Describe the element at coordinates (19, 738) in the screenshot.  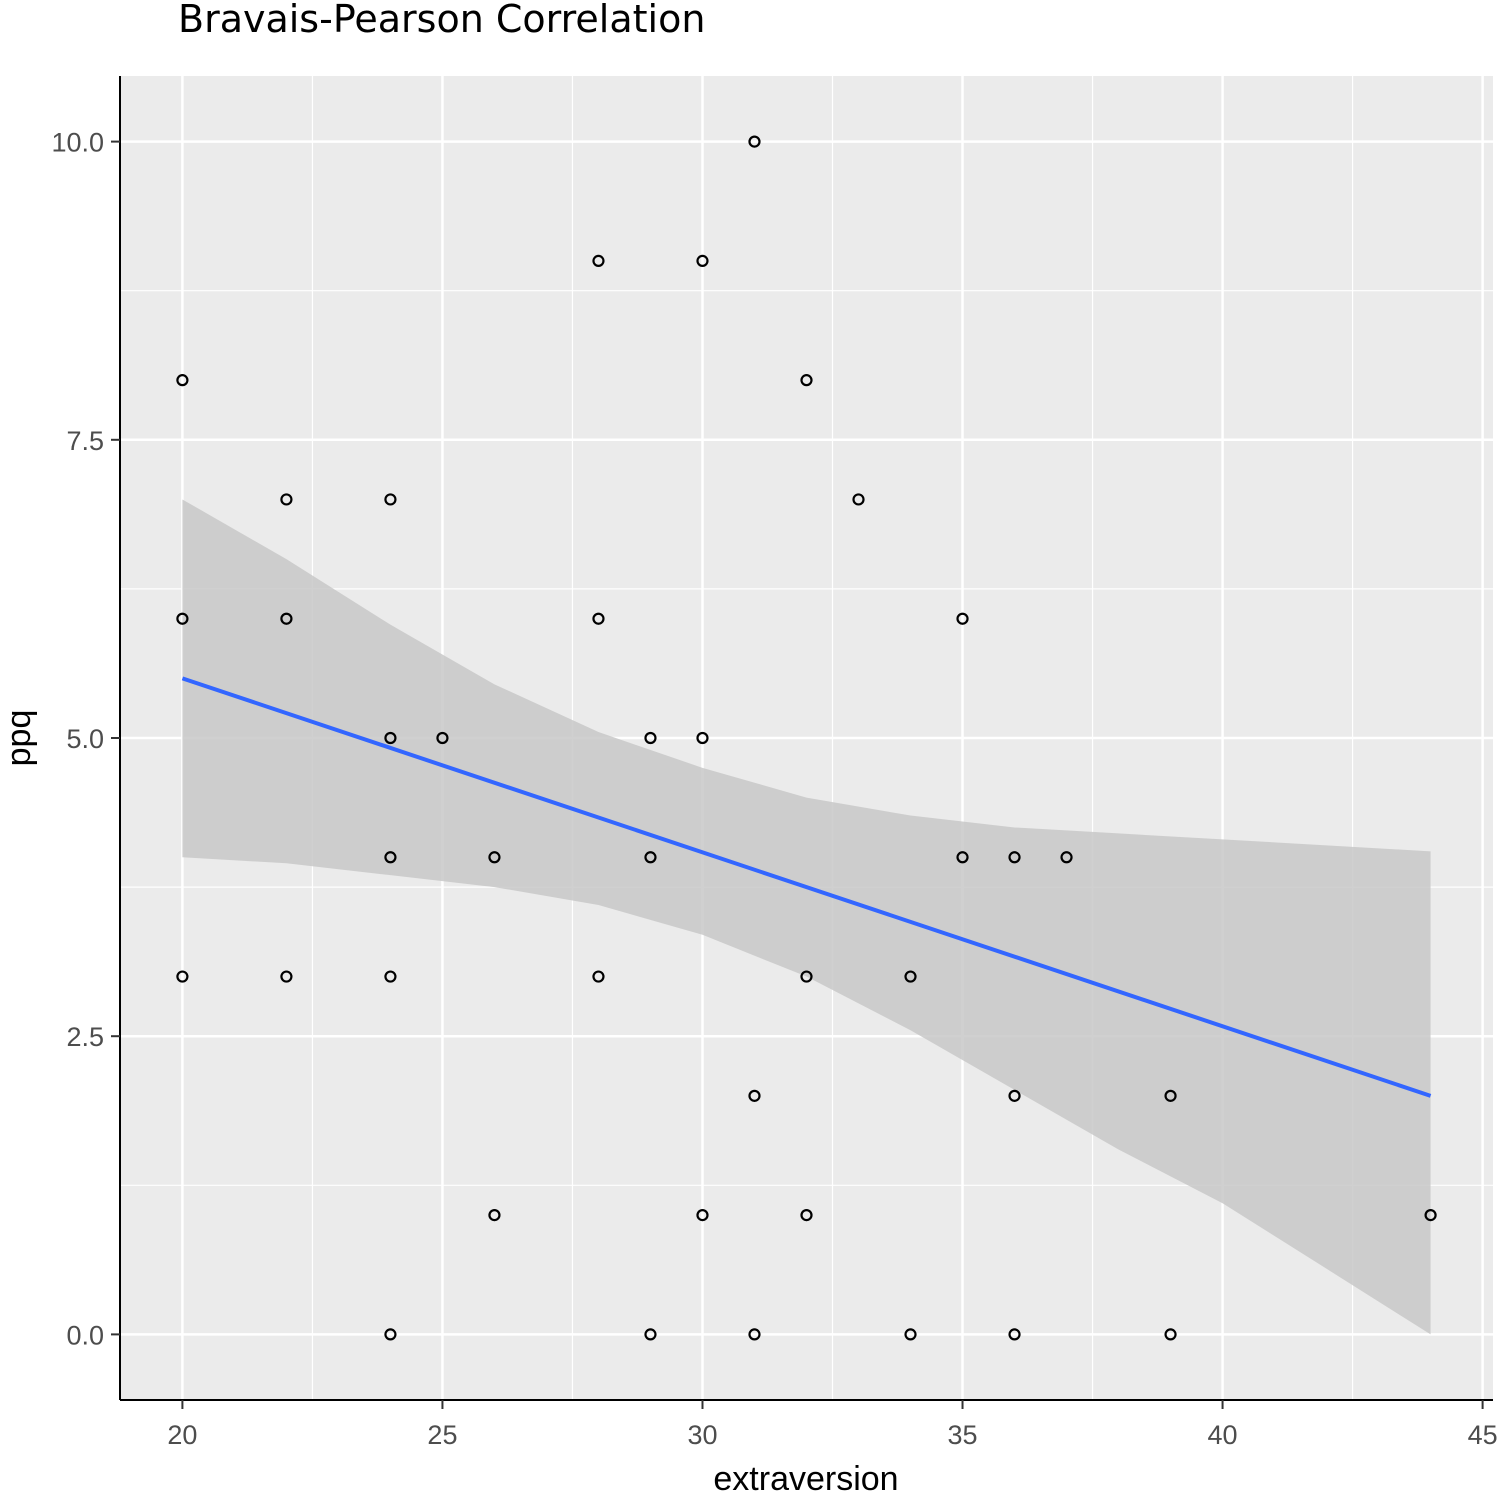
I see `y-axis-title: ppq` at that location.